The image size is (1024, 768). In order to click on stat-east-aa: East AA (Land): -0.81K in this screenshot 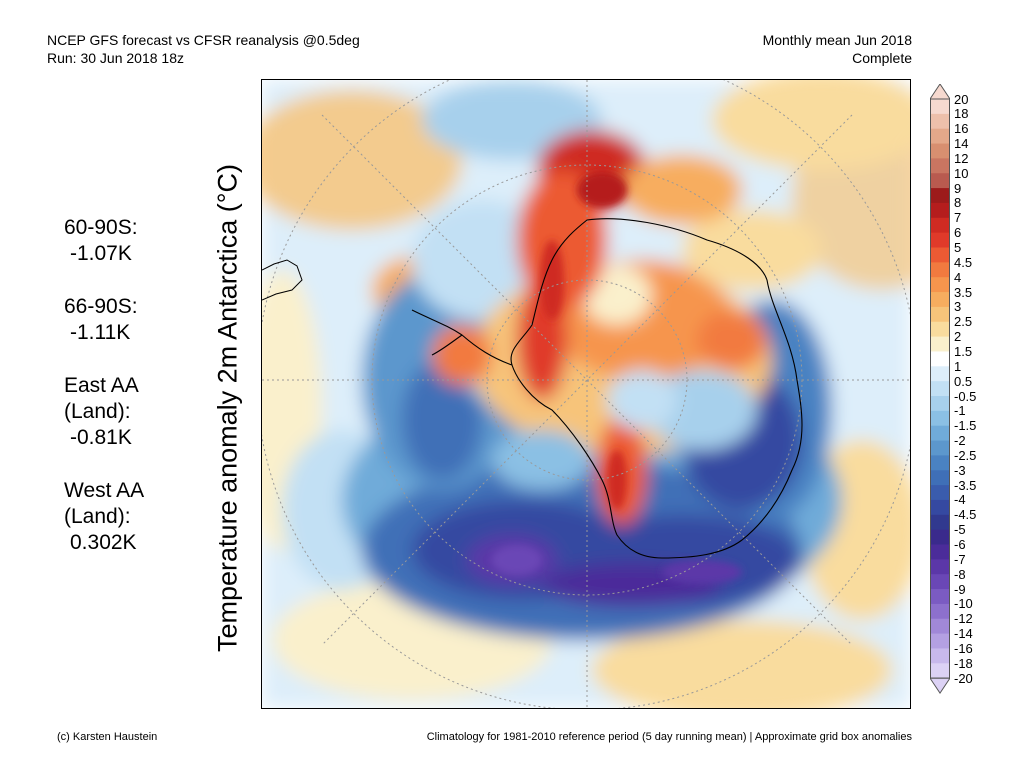, I will do `click(104, 412)`.